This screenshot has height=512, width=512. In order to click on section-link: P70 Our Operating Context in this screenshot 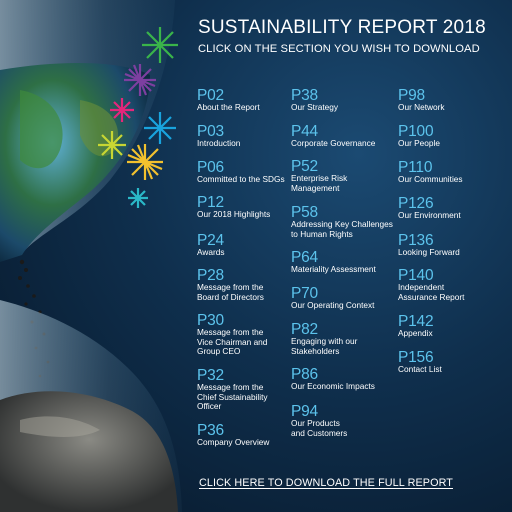, I will do `click(332, 298)`.